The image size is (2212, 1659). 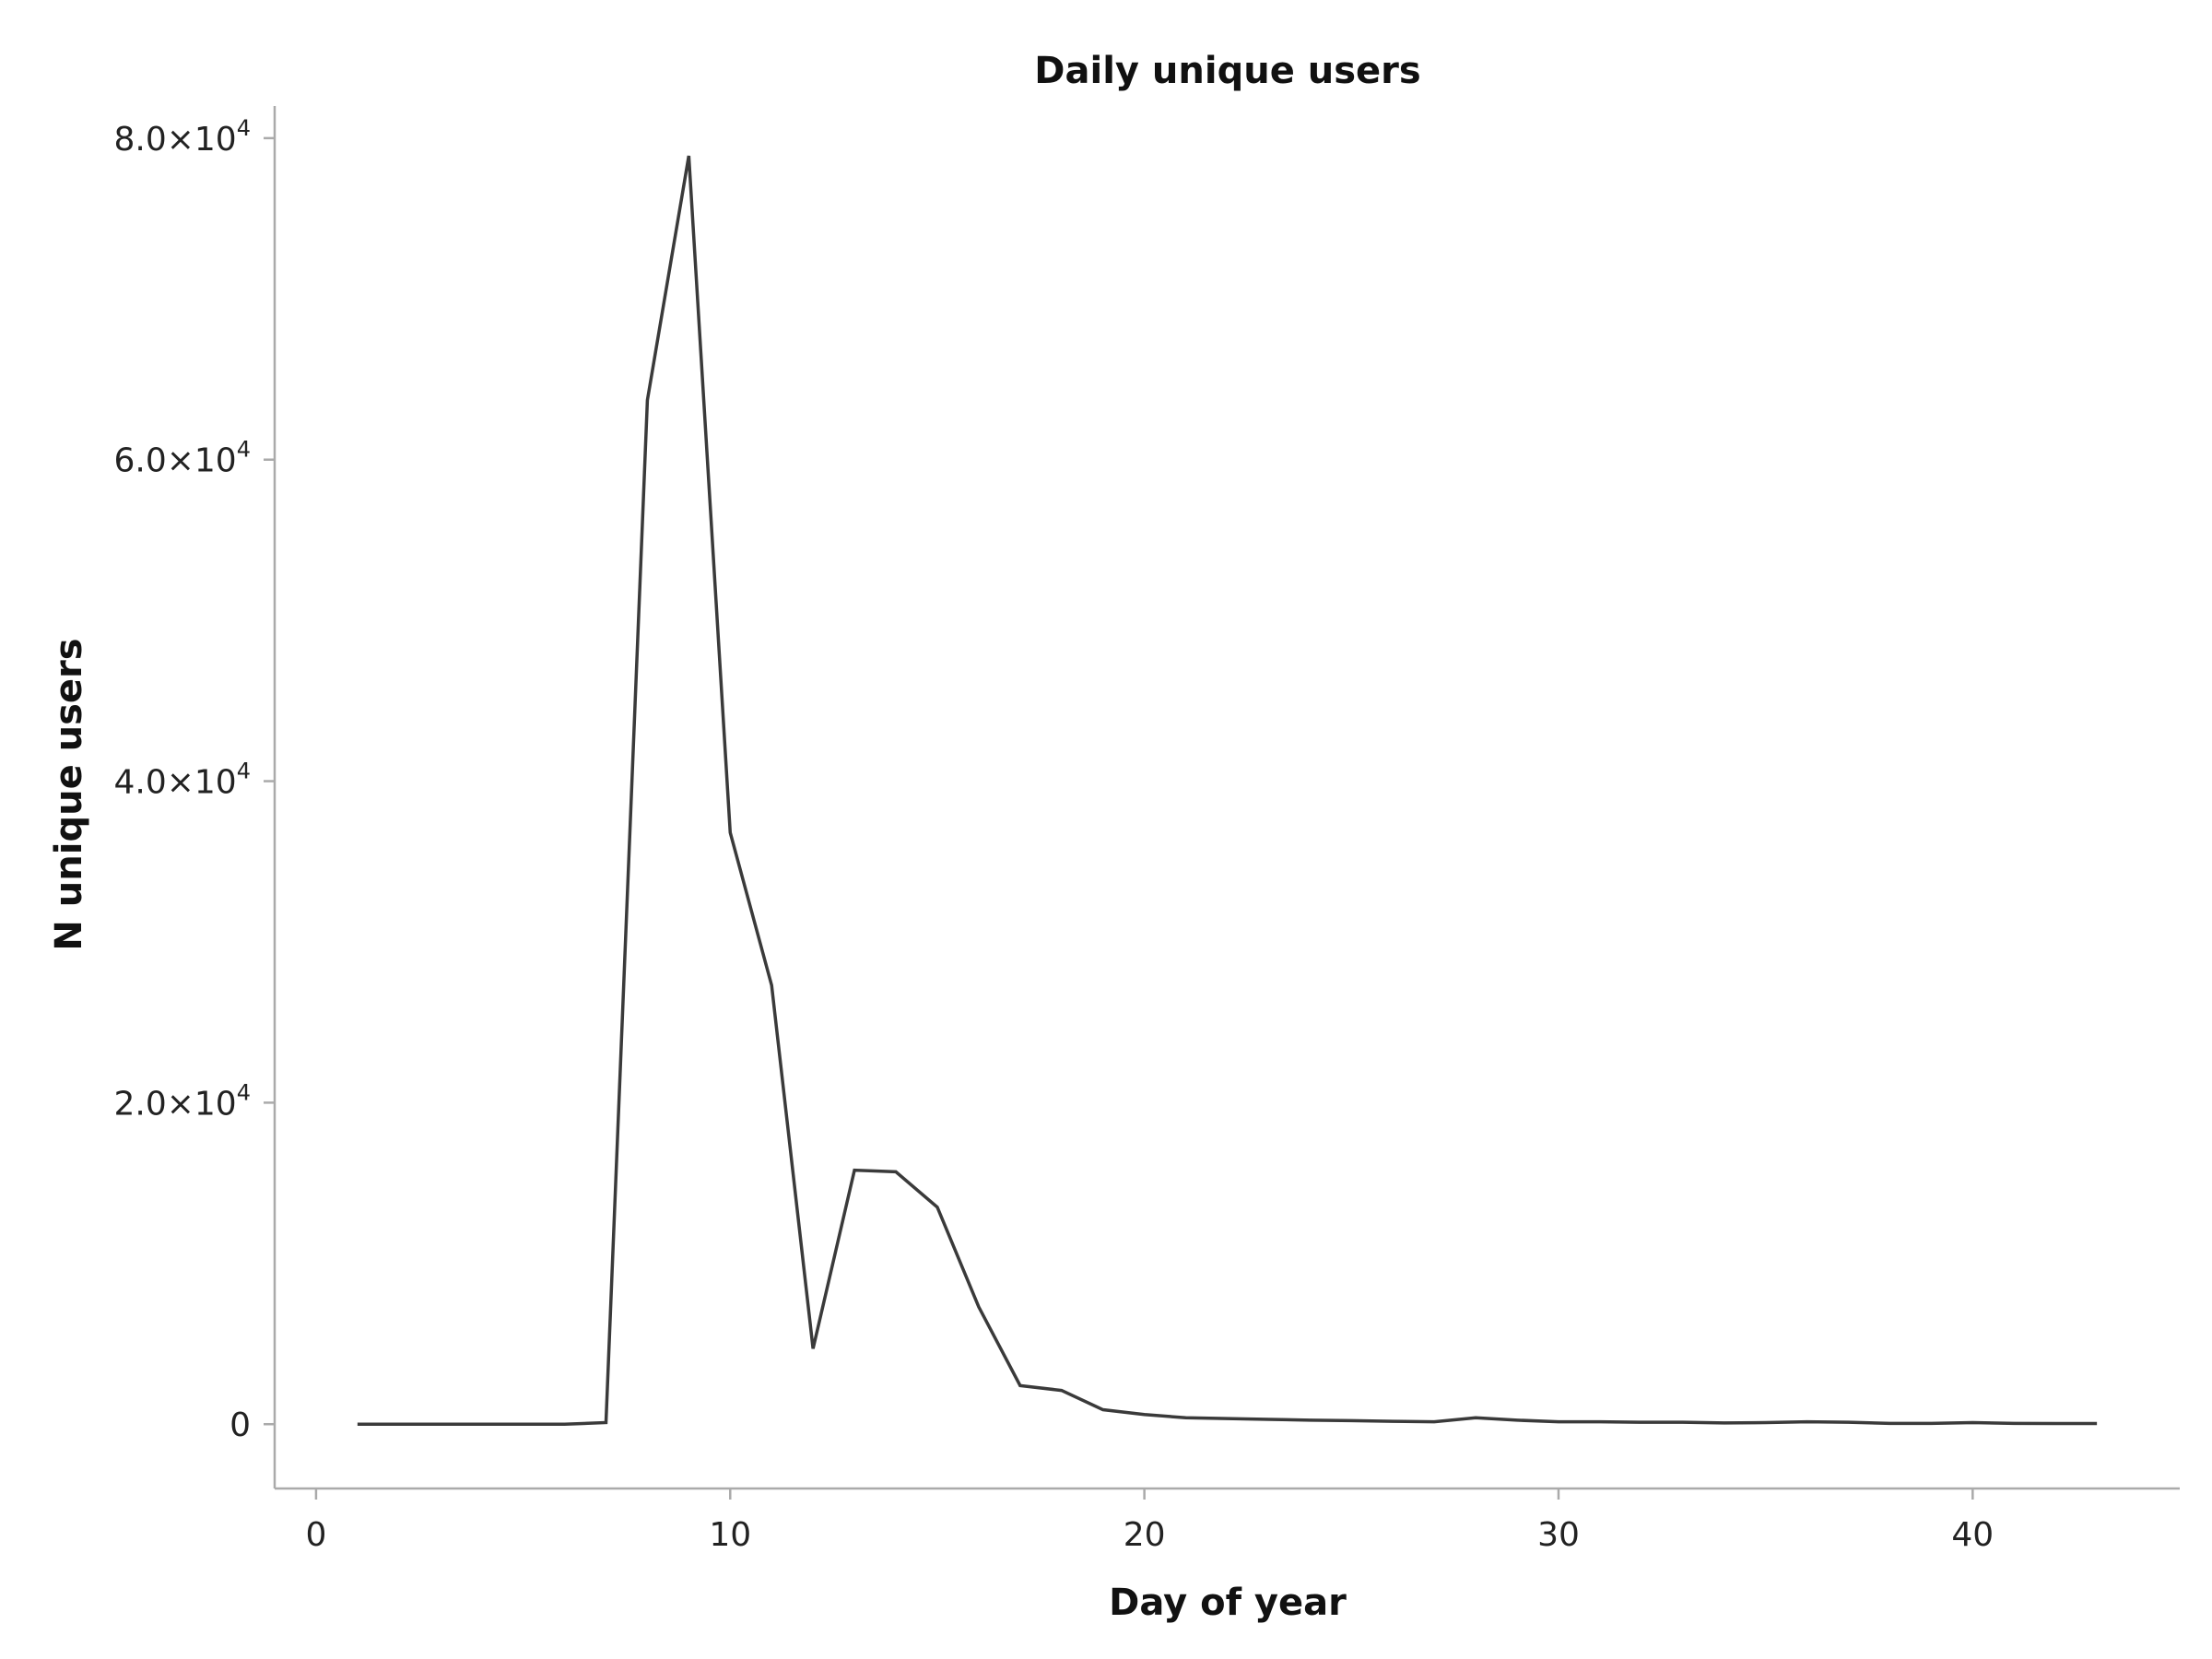 I want to click on y-tick-label: 6.0×10⁴, so click(x=182, y=458).